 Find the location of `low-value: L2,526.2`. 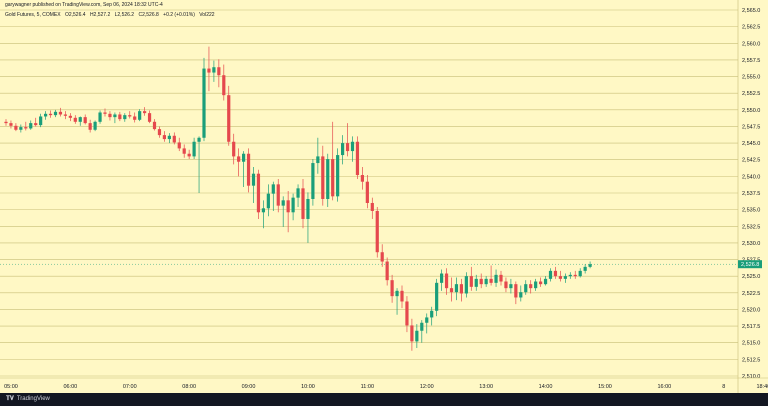

low-value: L2,526.2 is located at coordinates (124, 15).